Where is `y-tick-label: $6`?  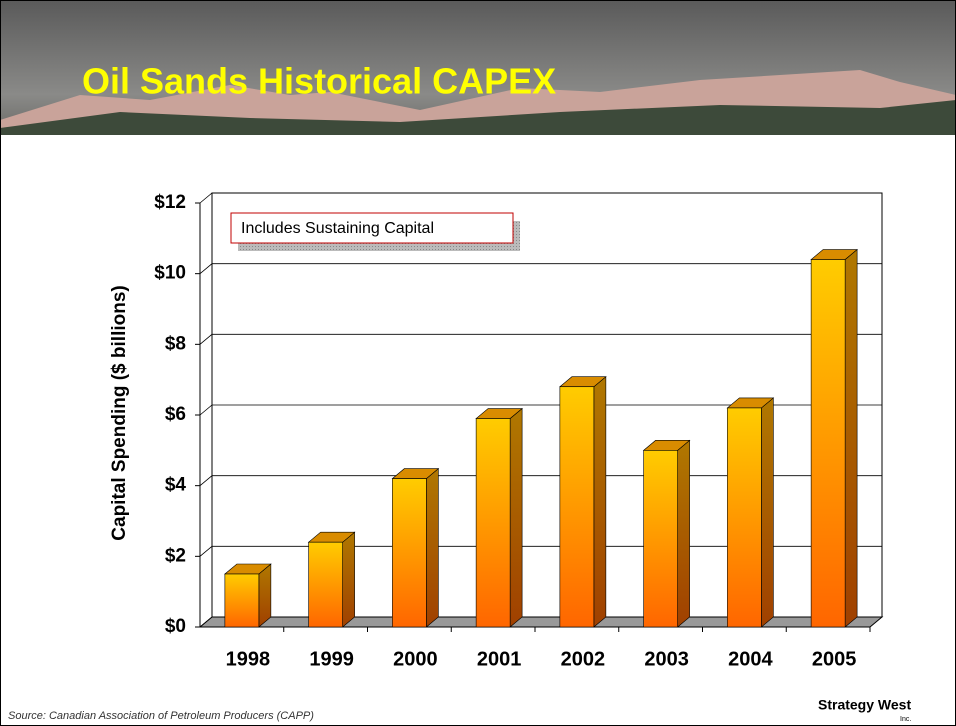 y-tick-label: $6 is located at coordinates (175, 414).